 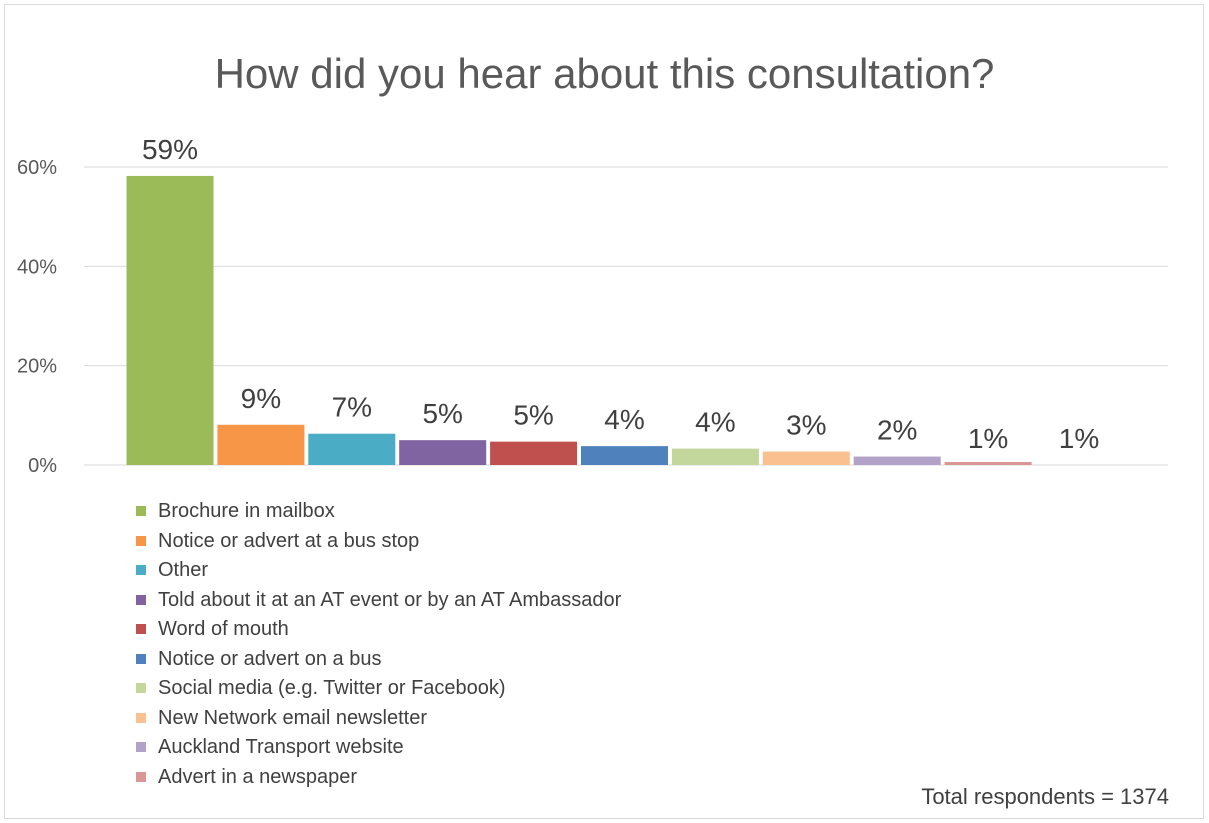 I want to click on legend-item: Social media (e.g. Twitter or Facebook), so click(x=378, y=689).